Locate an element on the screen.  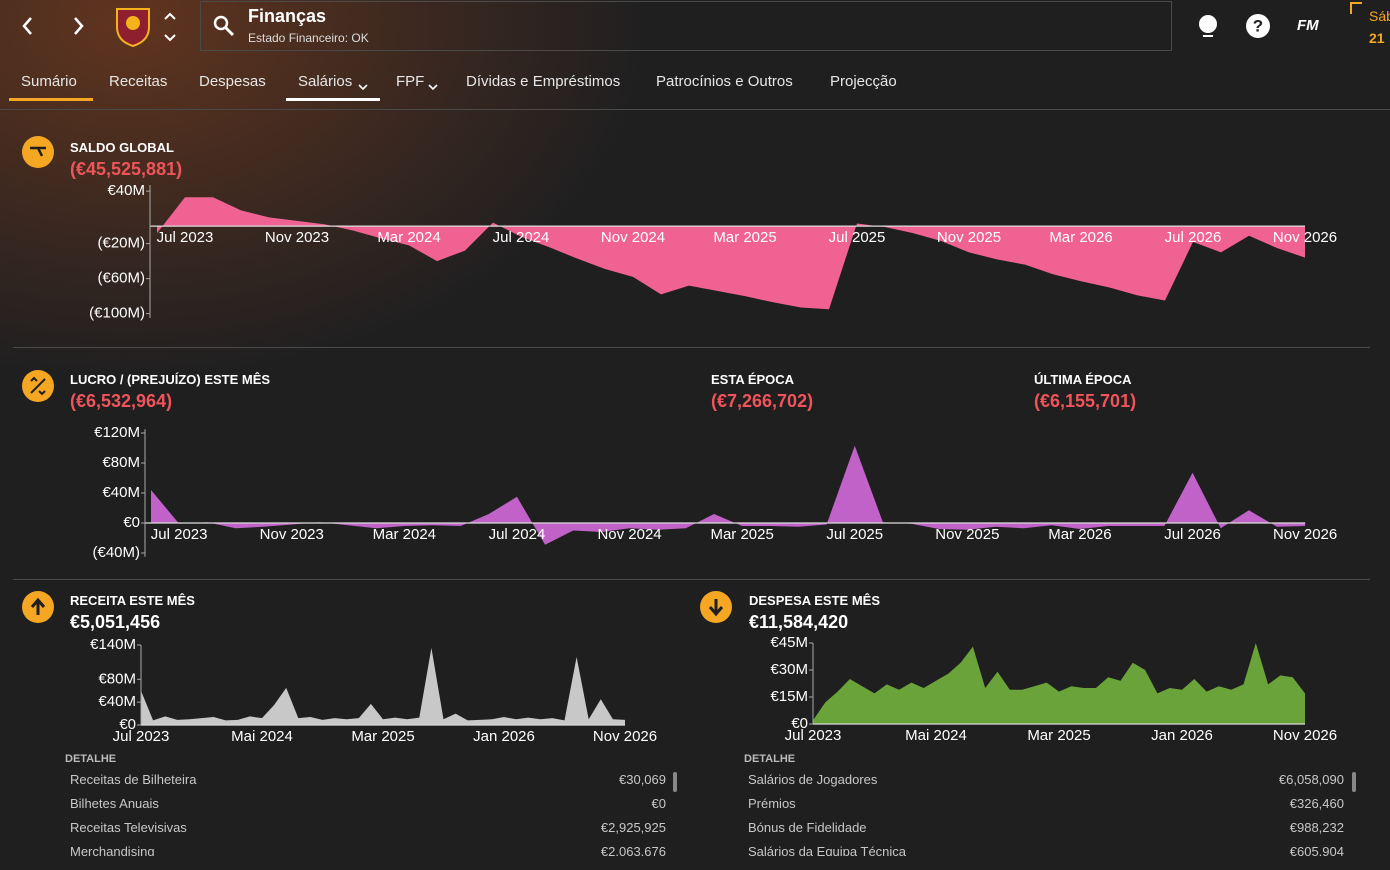
x-tick-label: Jul 2026 is located at coordinates (1193, 237).